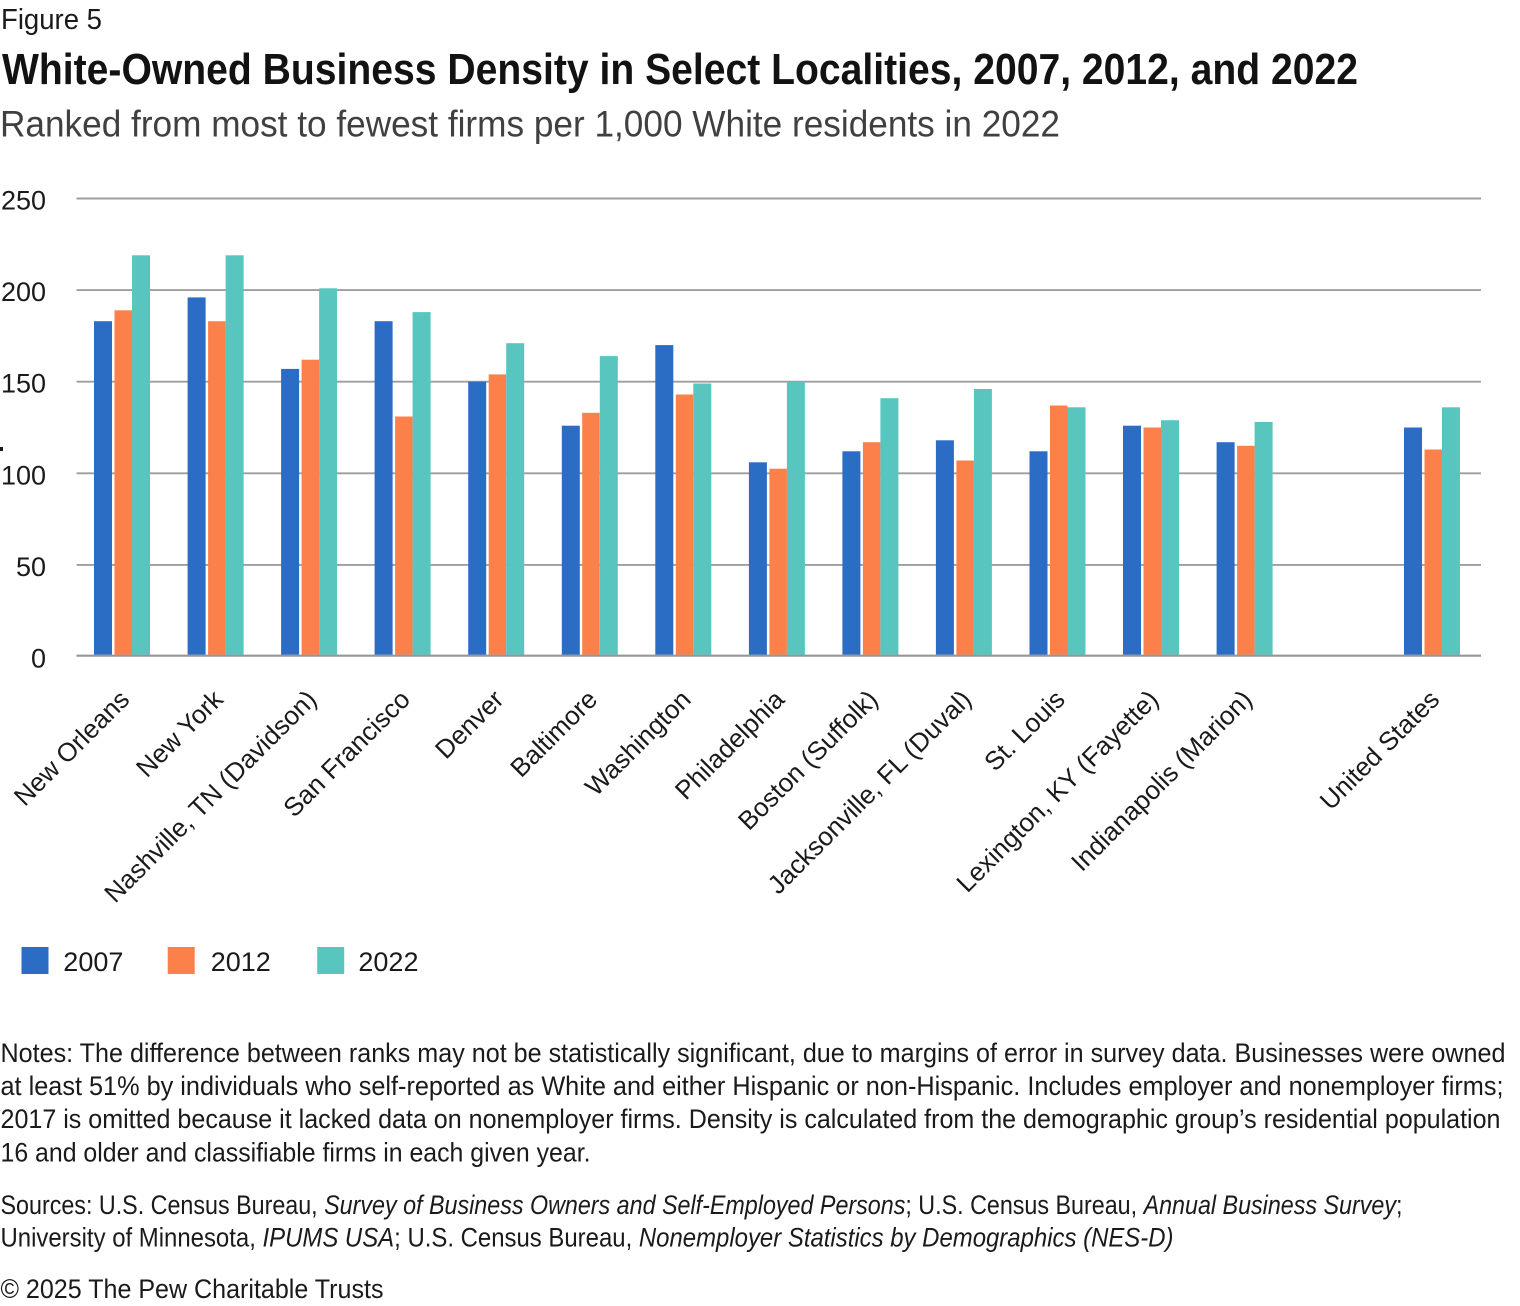 This screenshot has height=1306, width=1520. What do you see at coordinates (23, 201) in the screenshot?
I see `svg-text: 250` at bounding box center [23, 201].